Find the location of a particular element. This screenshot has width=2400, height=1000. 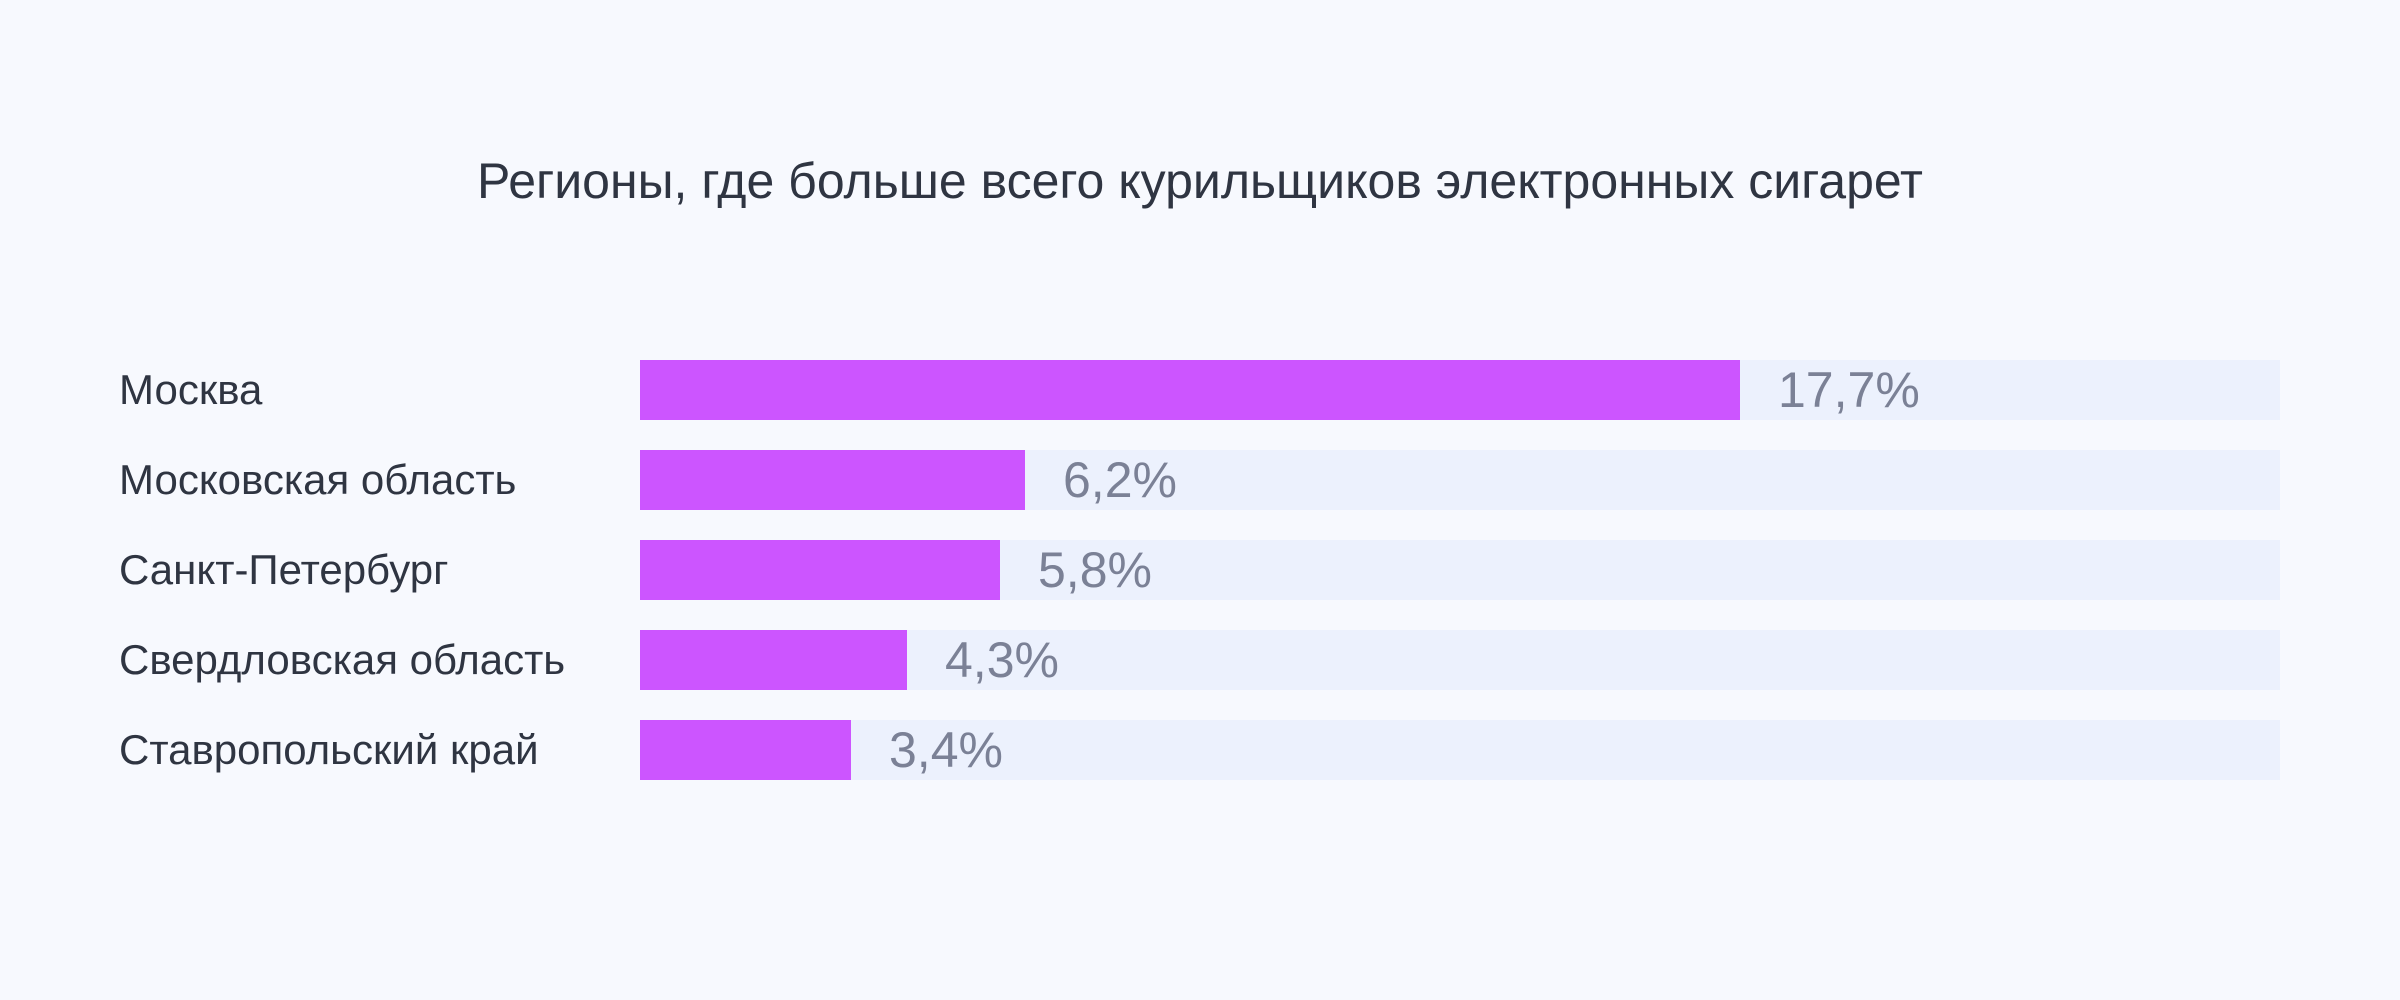

bar-row: Санкт-Петербург 5,8% is located at coordinates (1200, 570).